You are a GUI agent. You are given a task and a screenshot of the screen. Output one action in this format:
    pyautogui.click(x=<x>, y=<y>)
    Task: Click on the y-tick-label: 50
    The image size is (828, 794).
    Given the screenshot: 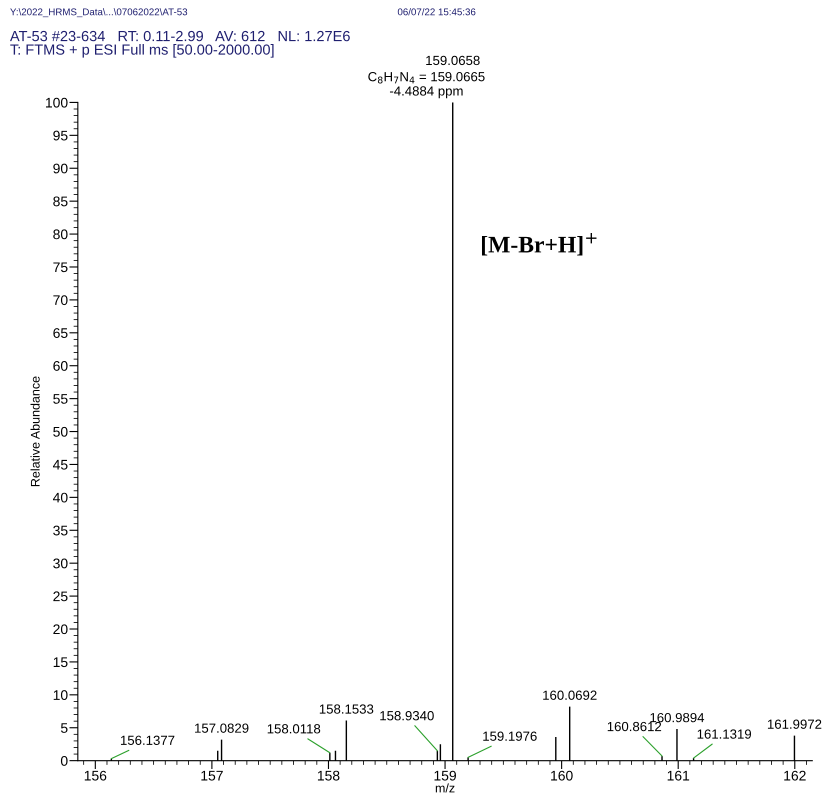 What is the action you would take?
    pyautogui.click(x=60, y=431)
    